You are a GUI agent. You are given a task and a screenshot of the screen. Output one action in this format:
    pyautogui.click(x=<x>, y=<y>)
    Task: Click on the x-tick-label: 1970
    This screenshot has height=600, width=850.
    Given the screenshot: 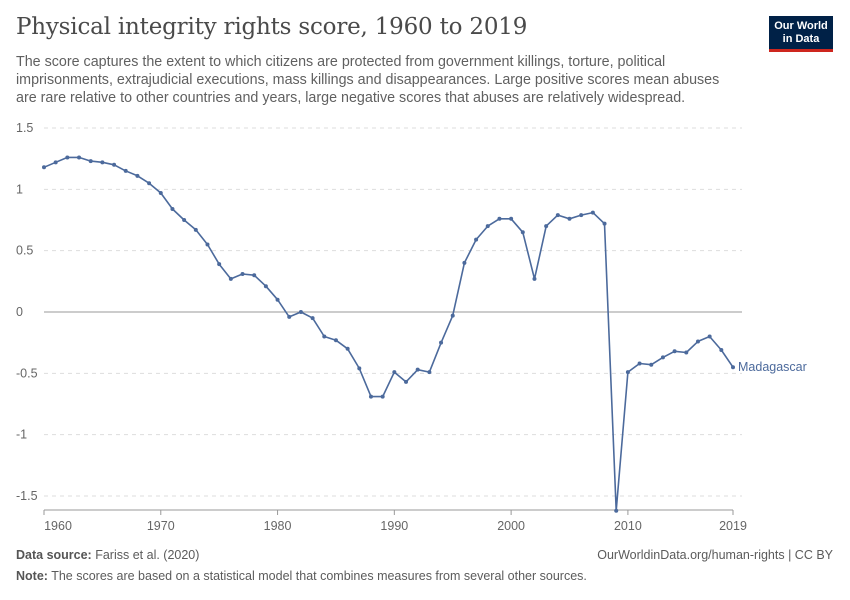 What is the action you would take?
    pyautogui.click(x=161, y=526)
    